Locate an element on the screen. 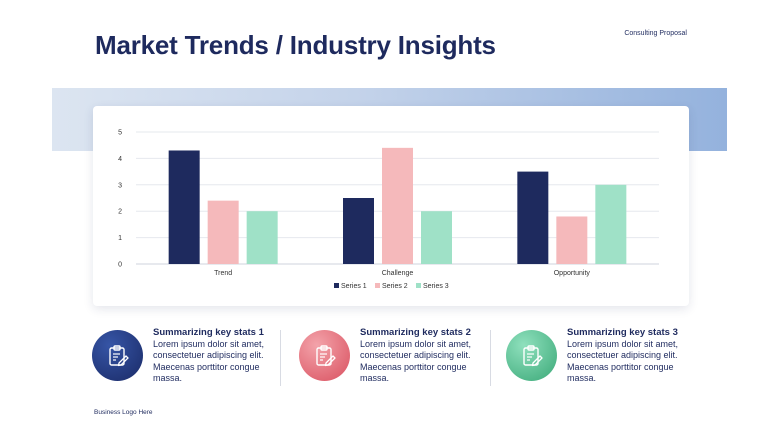 This screenshot has width=779, height=438. x-tick-label: Challenge is located at coordinates (398, 273).